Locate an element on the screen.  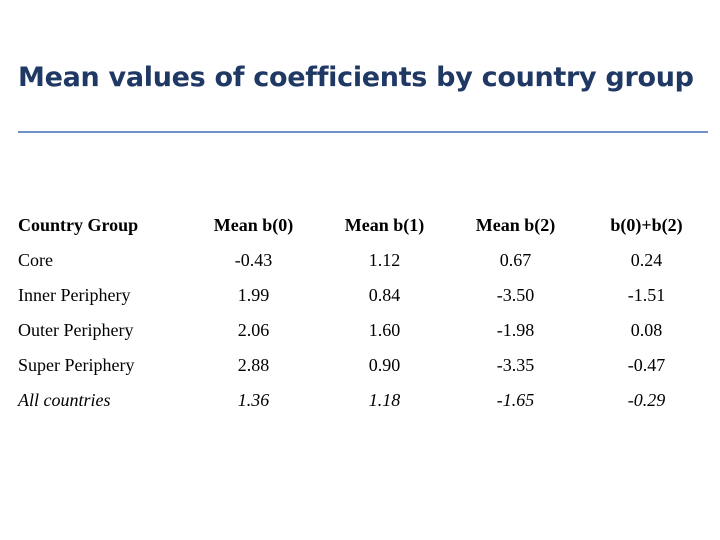
cell-mean-b1: 0.90 is located at coordinates (384, 365).